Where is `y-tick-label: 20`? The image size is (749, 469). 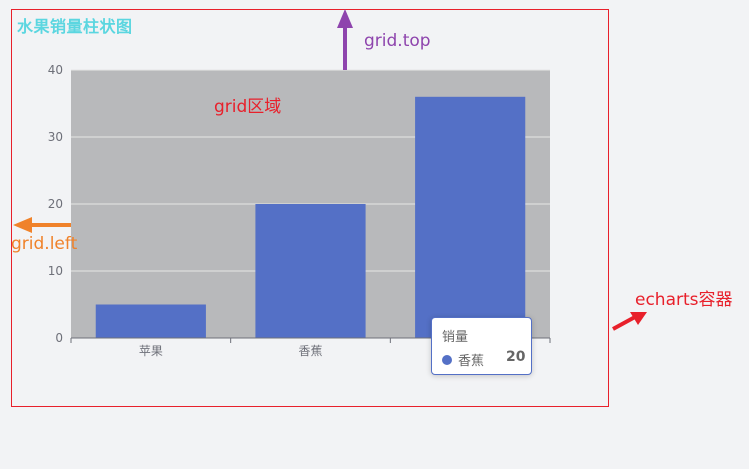 y-tick-label: 20 is located at coordinates (55, 204).